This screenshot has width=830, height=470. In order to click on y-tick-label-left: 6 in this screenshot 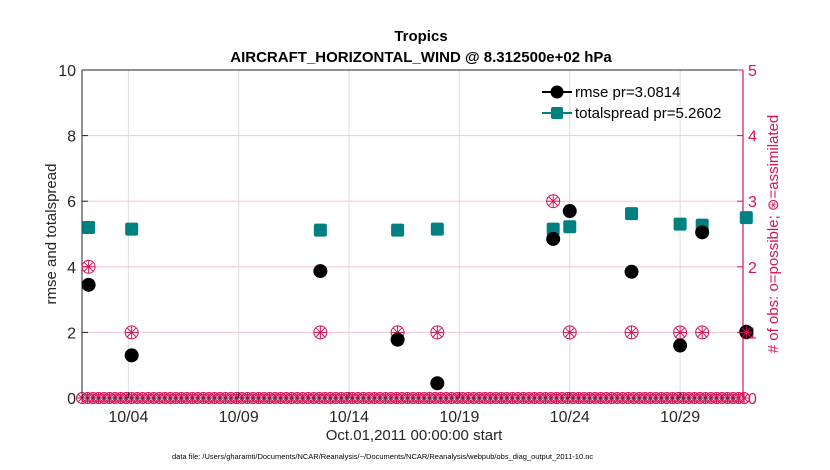, I will do `click(71, 202)`.